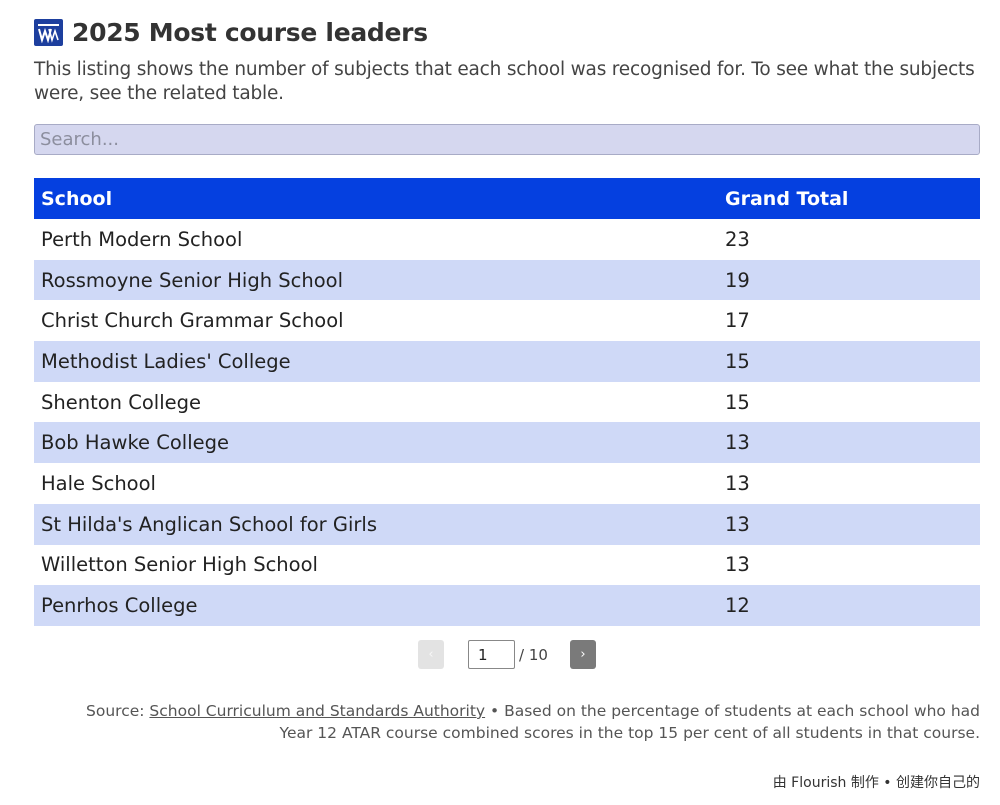  What do you see at coordinates (507, 524) in the screenshot?
I see `table-row: St Hilda's Anglican School for Girls 13` at bounding box center [507, 524].